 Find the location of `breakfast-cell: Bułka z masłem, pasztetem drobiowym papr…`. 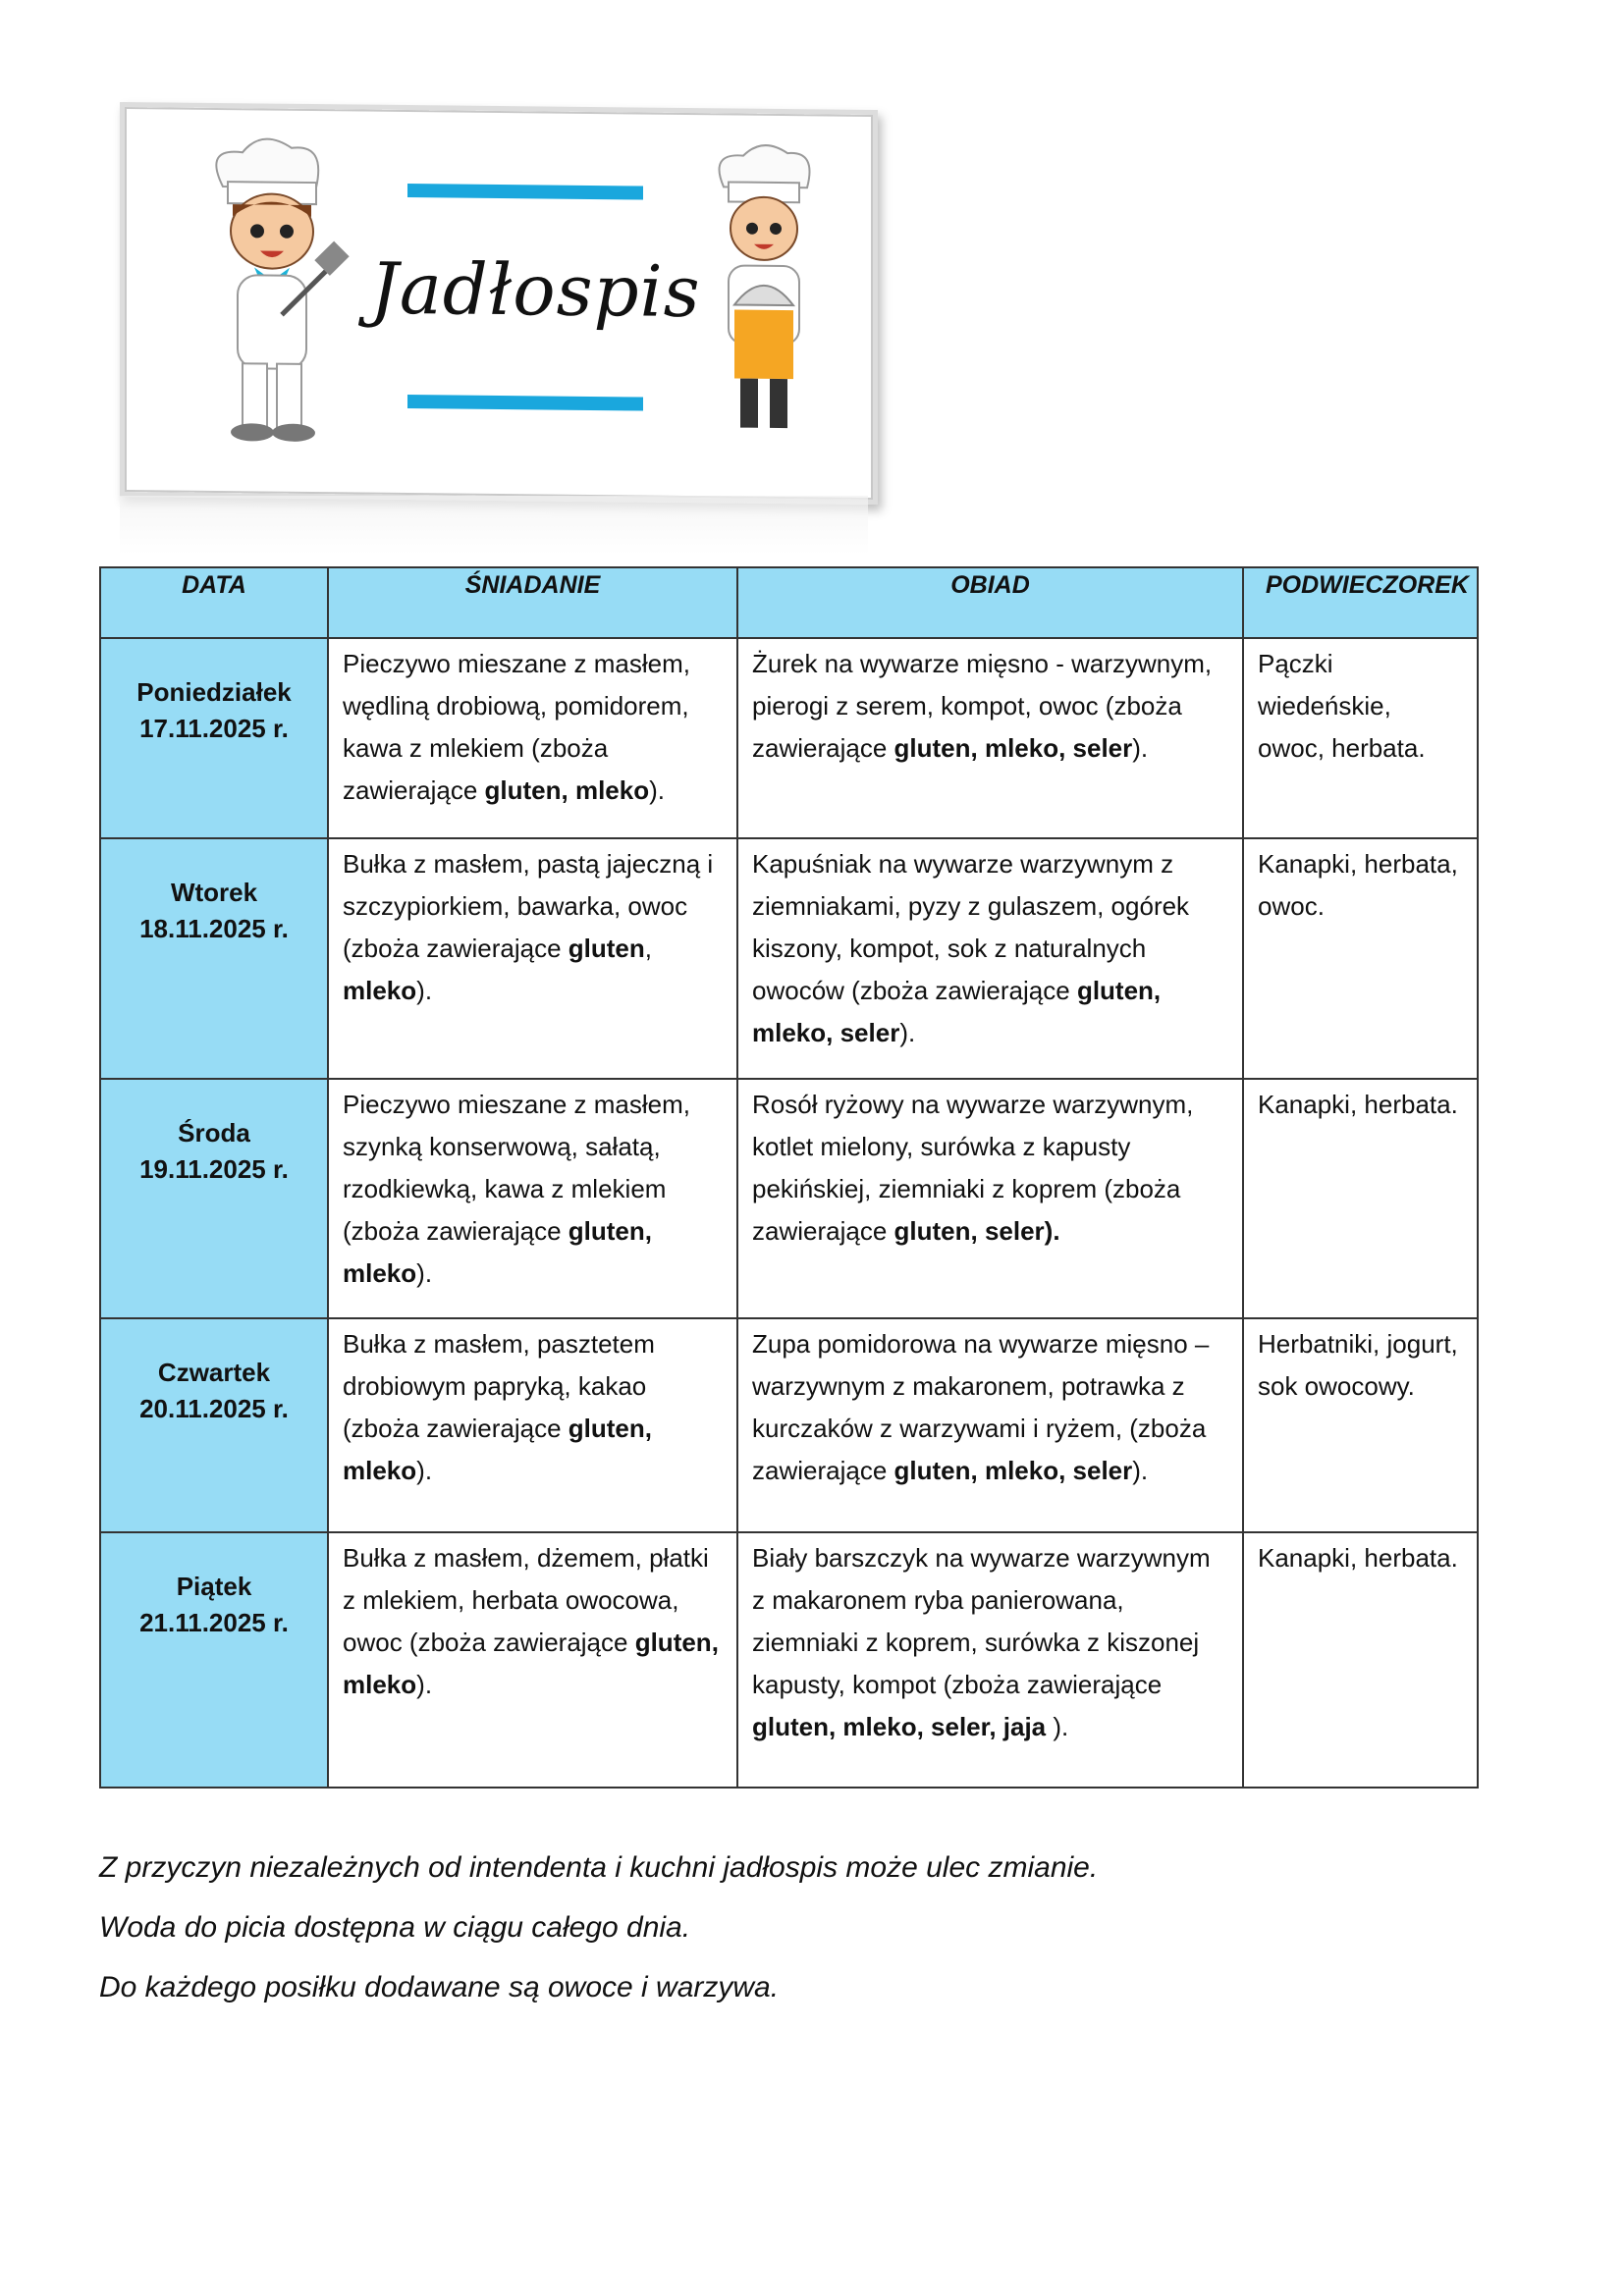

breakfast-cell: Bułka z masłem, pasztetem drobiowym papr… is located at coordinates (532, 1425).